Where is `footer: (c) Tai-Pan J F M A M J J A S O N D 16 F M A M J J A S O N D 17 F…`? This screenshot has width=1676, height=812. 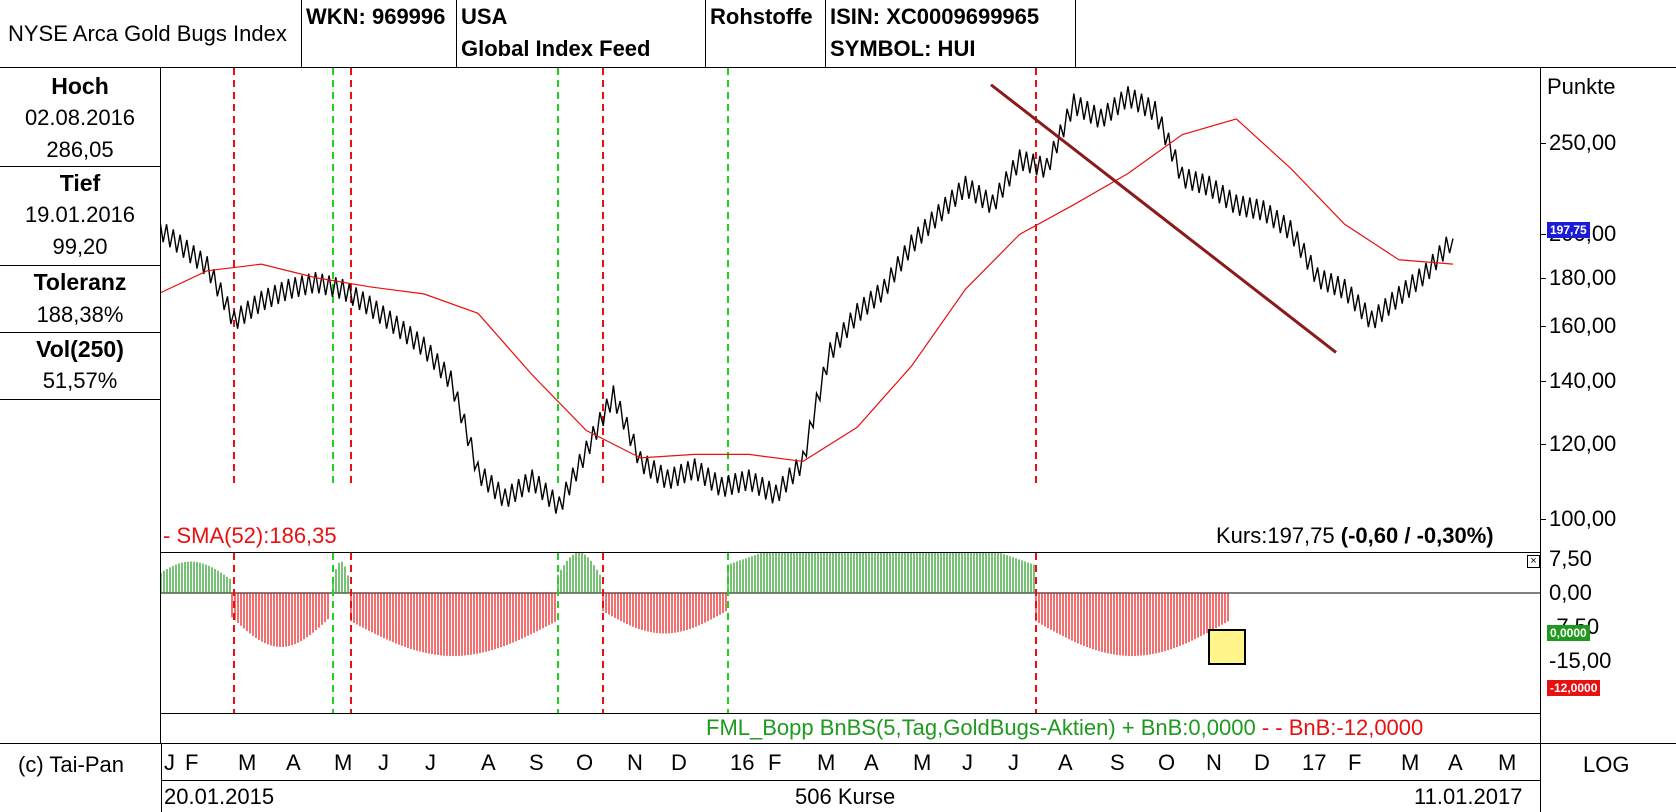 footer: (c) Tai-Pan J F M A M J J A S O N D 16 F M A M J J A S O N D 17 F… is located at coordinates (838, 777).